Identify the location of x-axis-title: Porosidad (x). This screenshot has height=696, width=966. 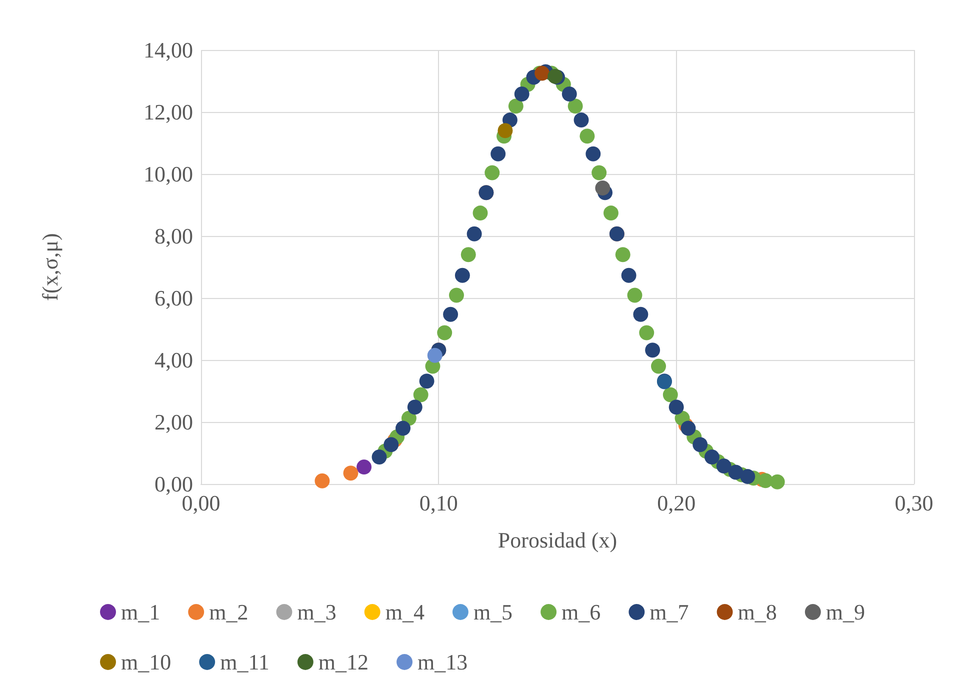
(558, 540).